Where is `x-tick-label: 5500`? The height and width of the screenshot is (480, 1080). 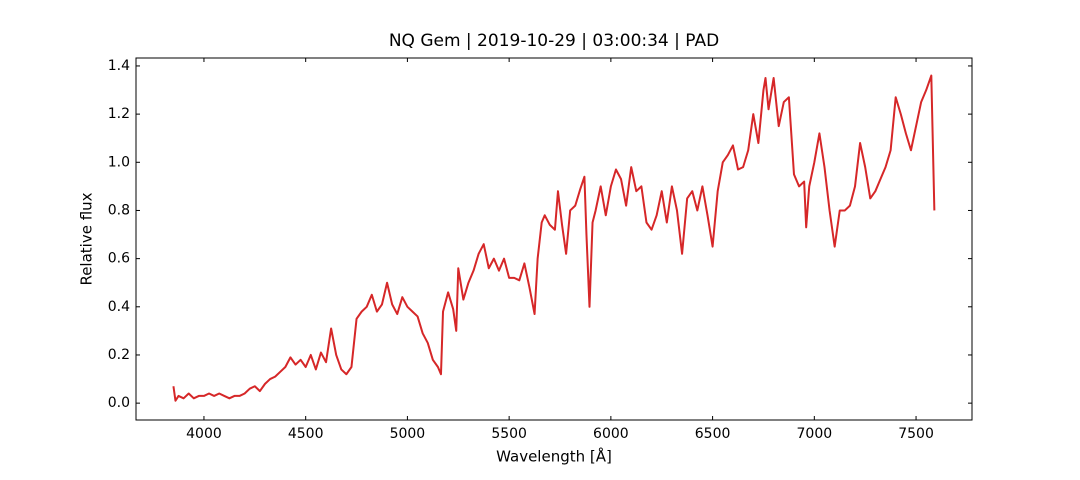 x-tick-label: 5500 is located at coordinates (509, 434).